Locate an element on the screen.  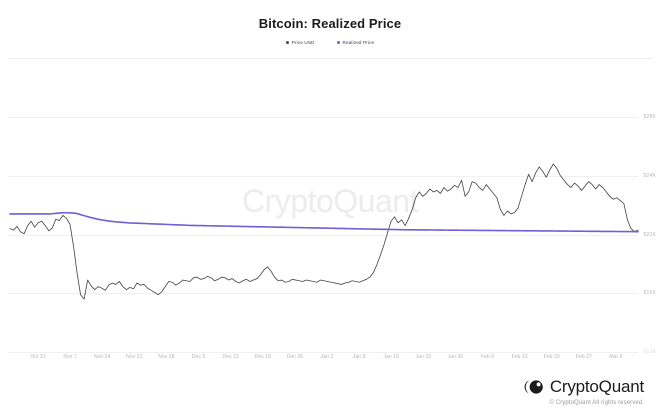
x-axis-tick-label: Nov 21 is located at coordinates (134, 357).